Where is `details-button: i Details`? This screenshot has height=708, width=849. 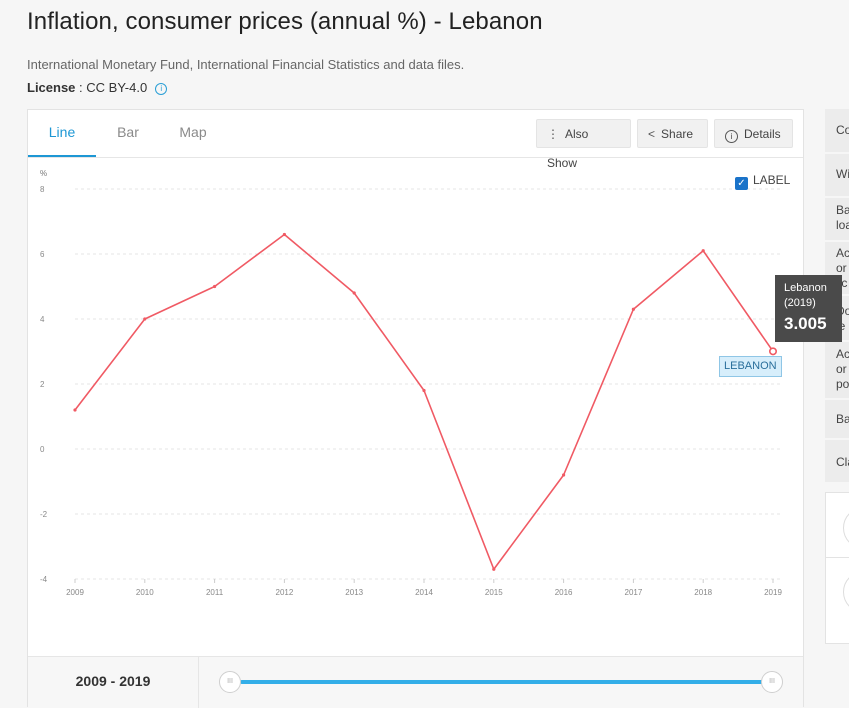
details-button: i Details is located at coordinates (753, 133).